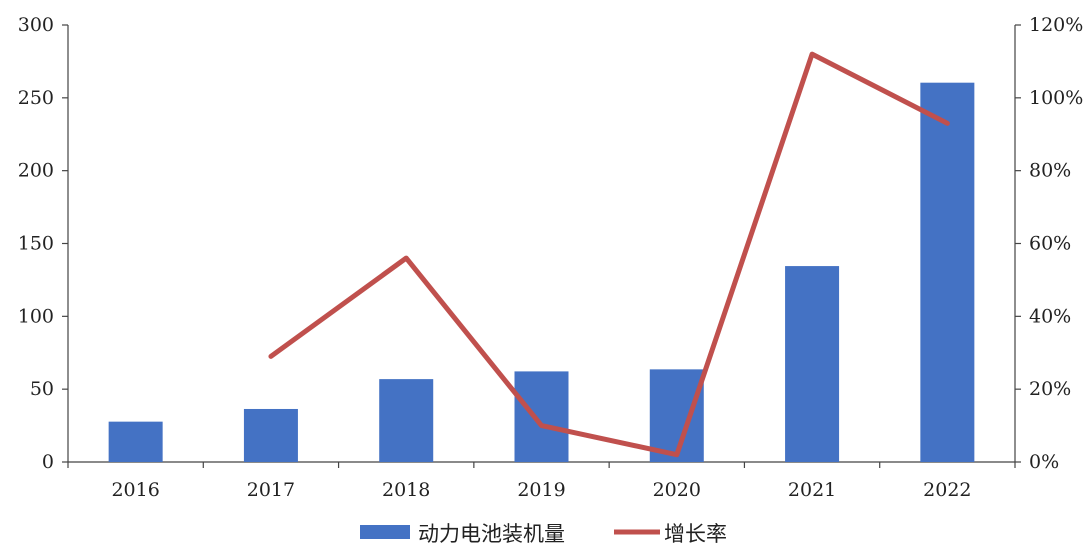 This screenshot has width=1086, height=545. Describe the element at coordinates (36, 171) in the screenshot. I see `y-left-tick-label: 200` at that location.